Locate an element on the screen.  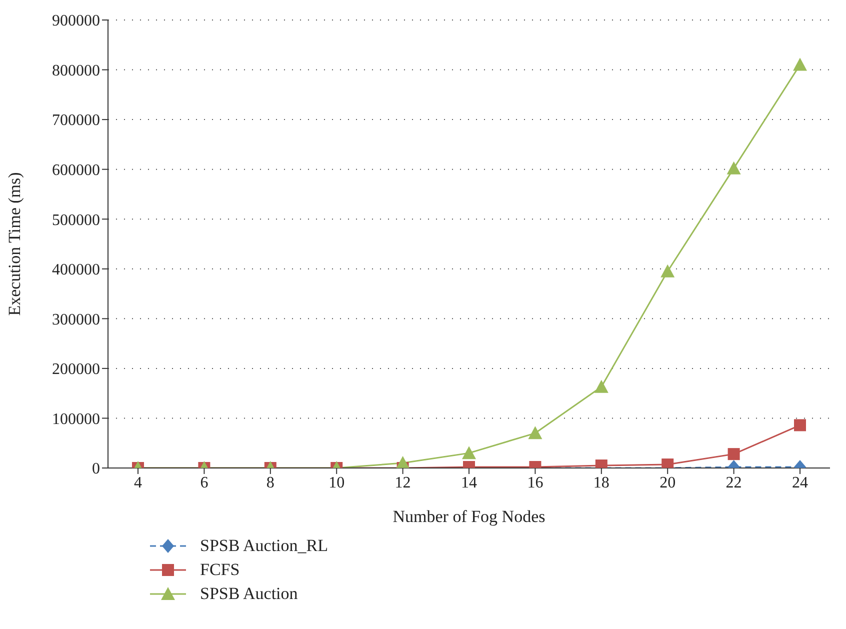
x-tick-label: 4 is located at coordinates (138, 483).